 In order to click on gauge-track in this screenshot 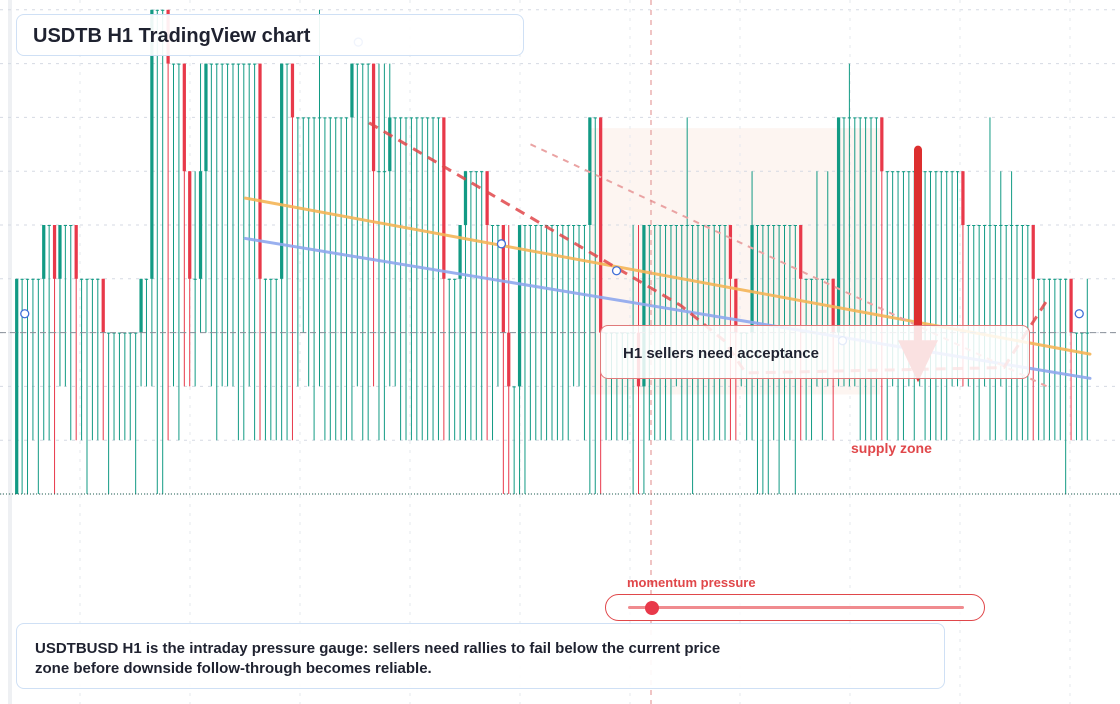, I will do `click(796, 607)`.